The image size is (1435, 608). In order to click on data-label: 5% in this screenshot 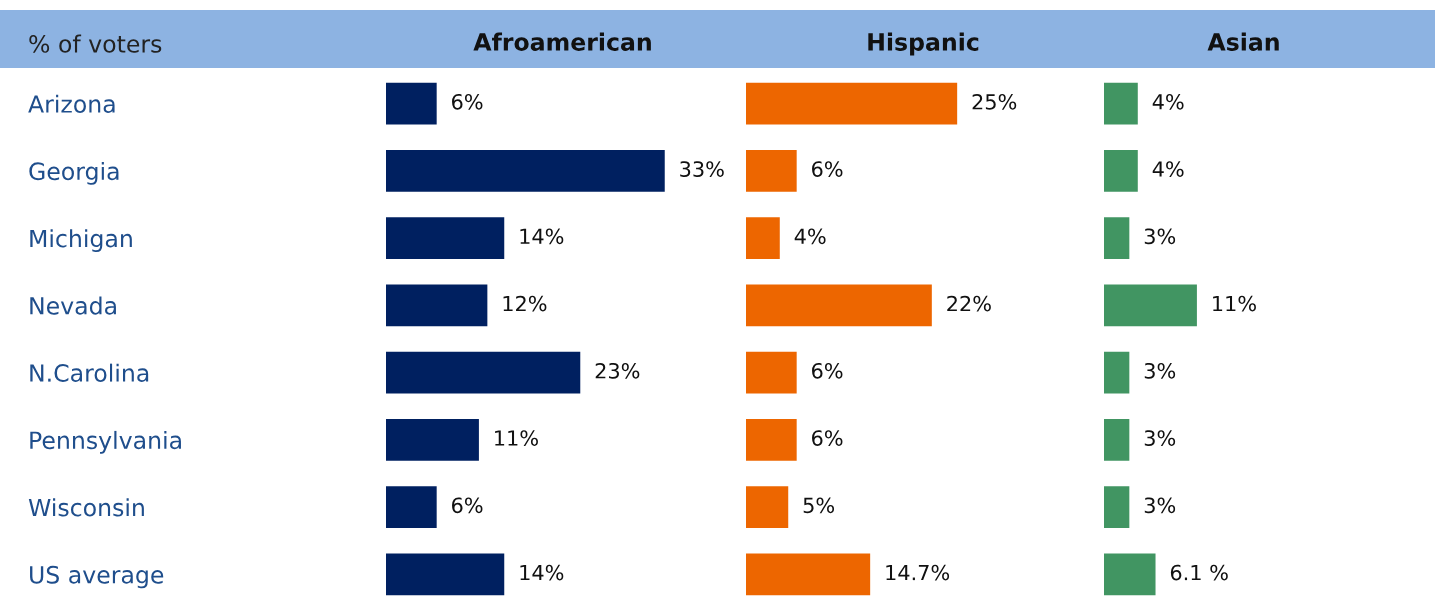, I will do `click(819, 505)`.